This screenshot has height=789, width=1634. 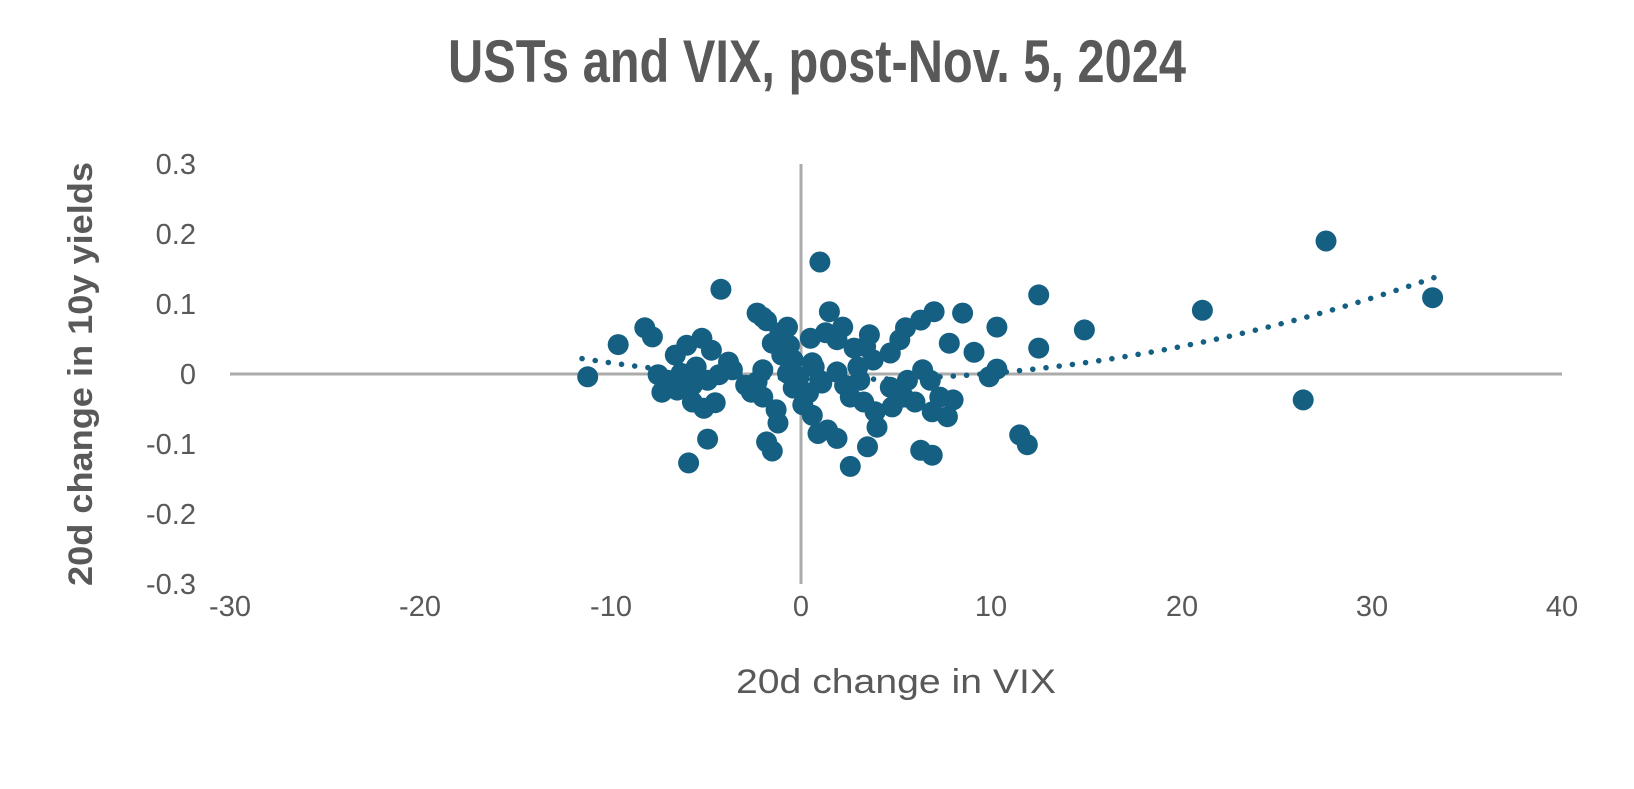 I want to click on x-tick-label: 10, so click(x=991, y=607).